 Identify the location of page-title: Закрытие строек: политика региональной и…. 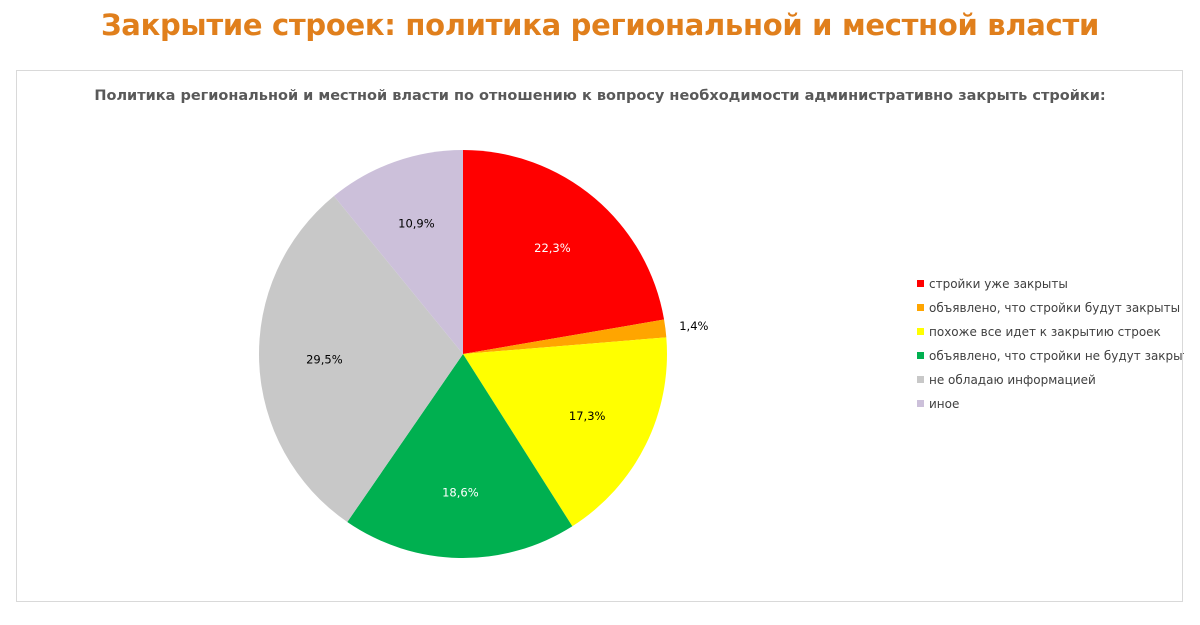
(600, 25).